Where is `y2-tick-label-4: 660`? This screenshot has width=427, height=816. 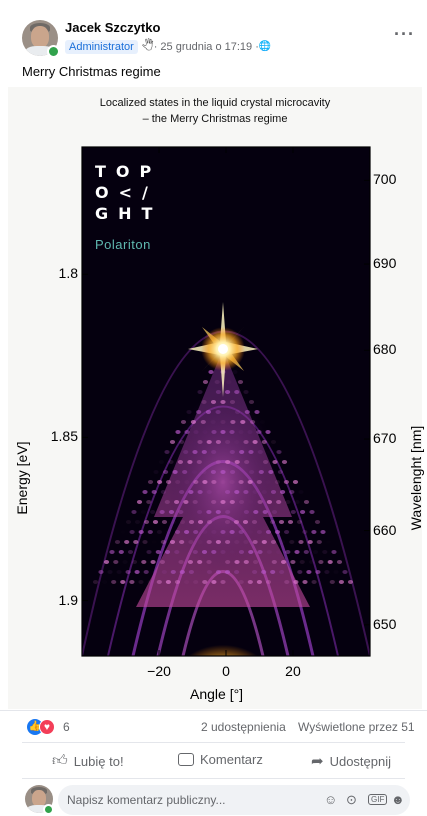 y2-tick-label-4: 660 is located at coordinates (385, 529).